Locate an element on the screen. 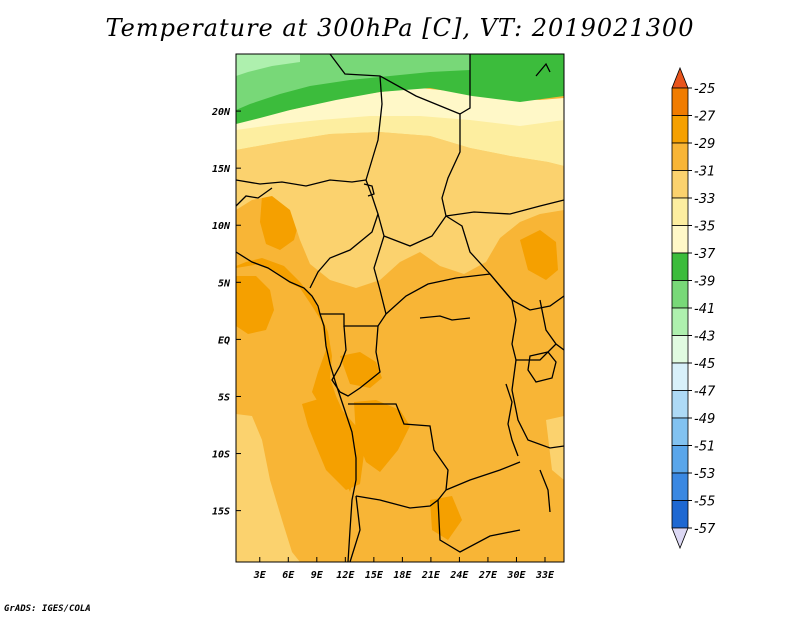 This screenshot has height=618, width=800. colorbar-label: -45 is located at coordinates (704, 364).